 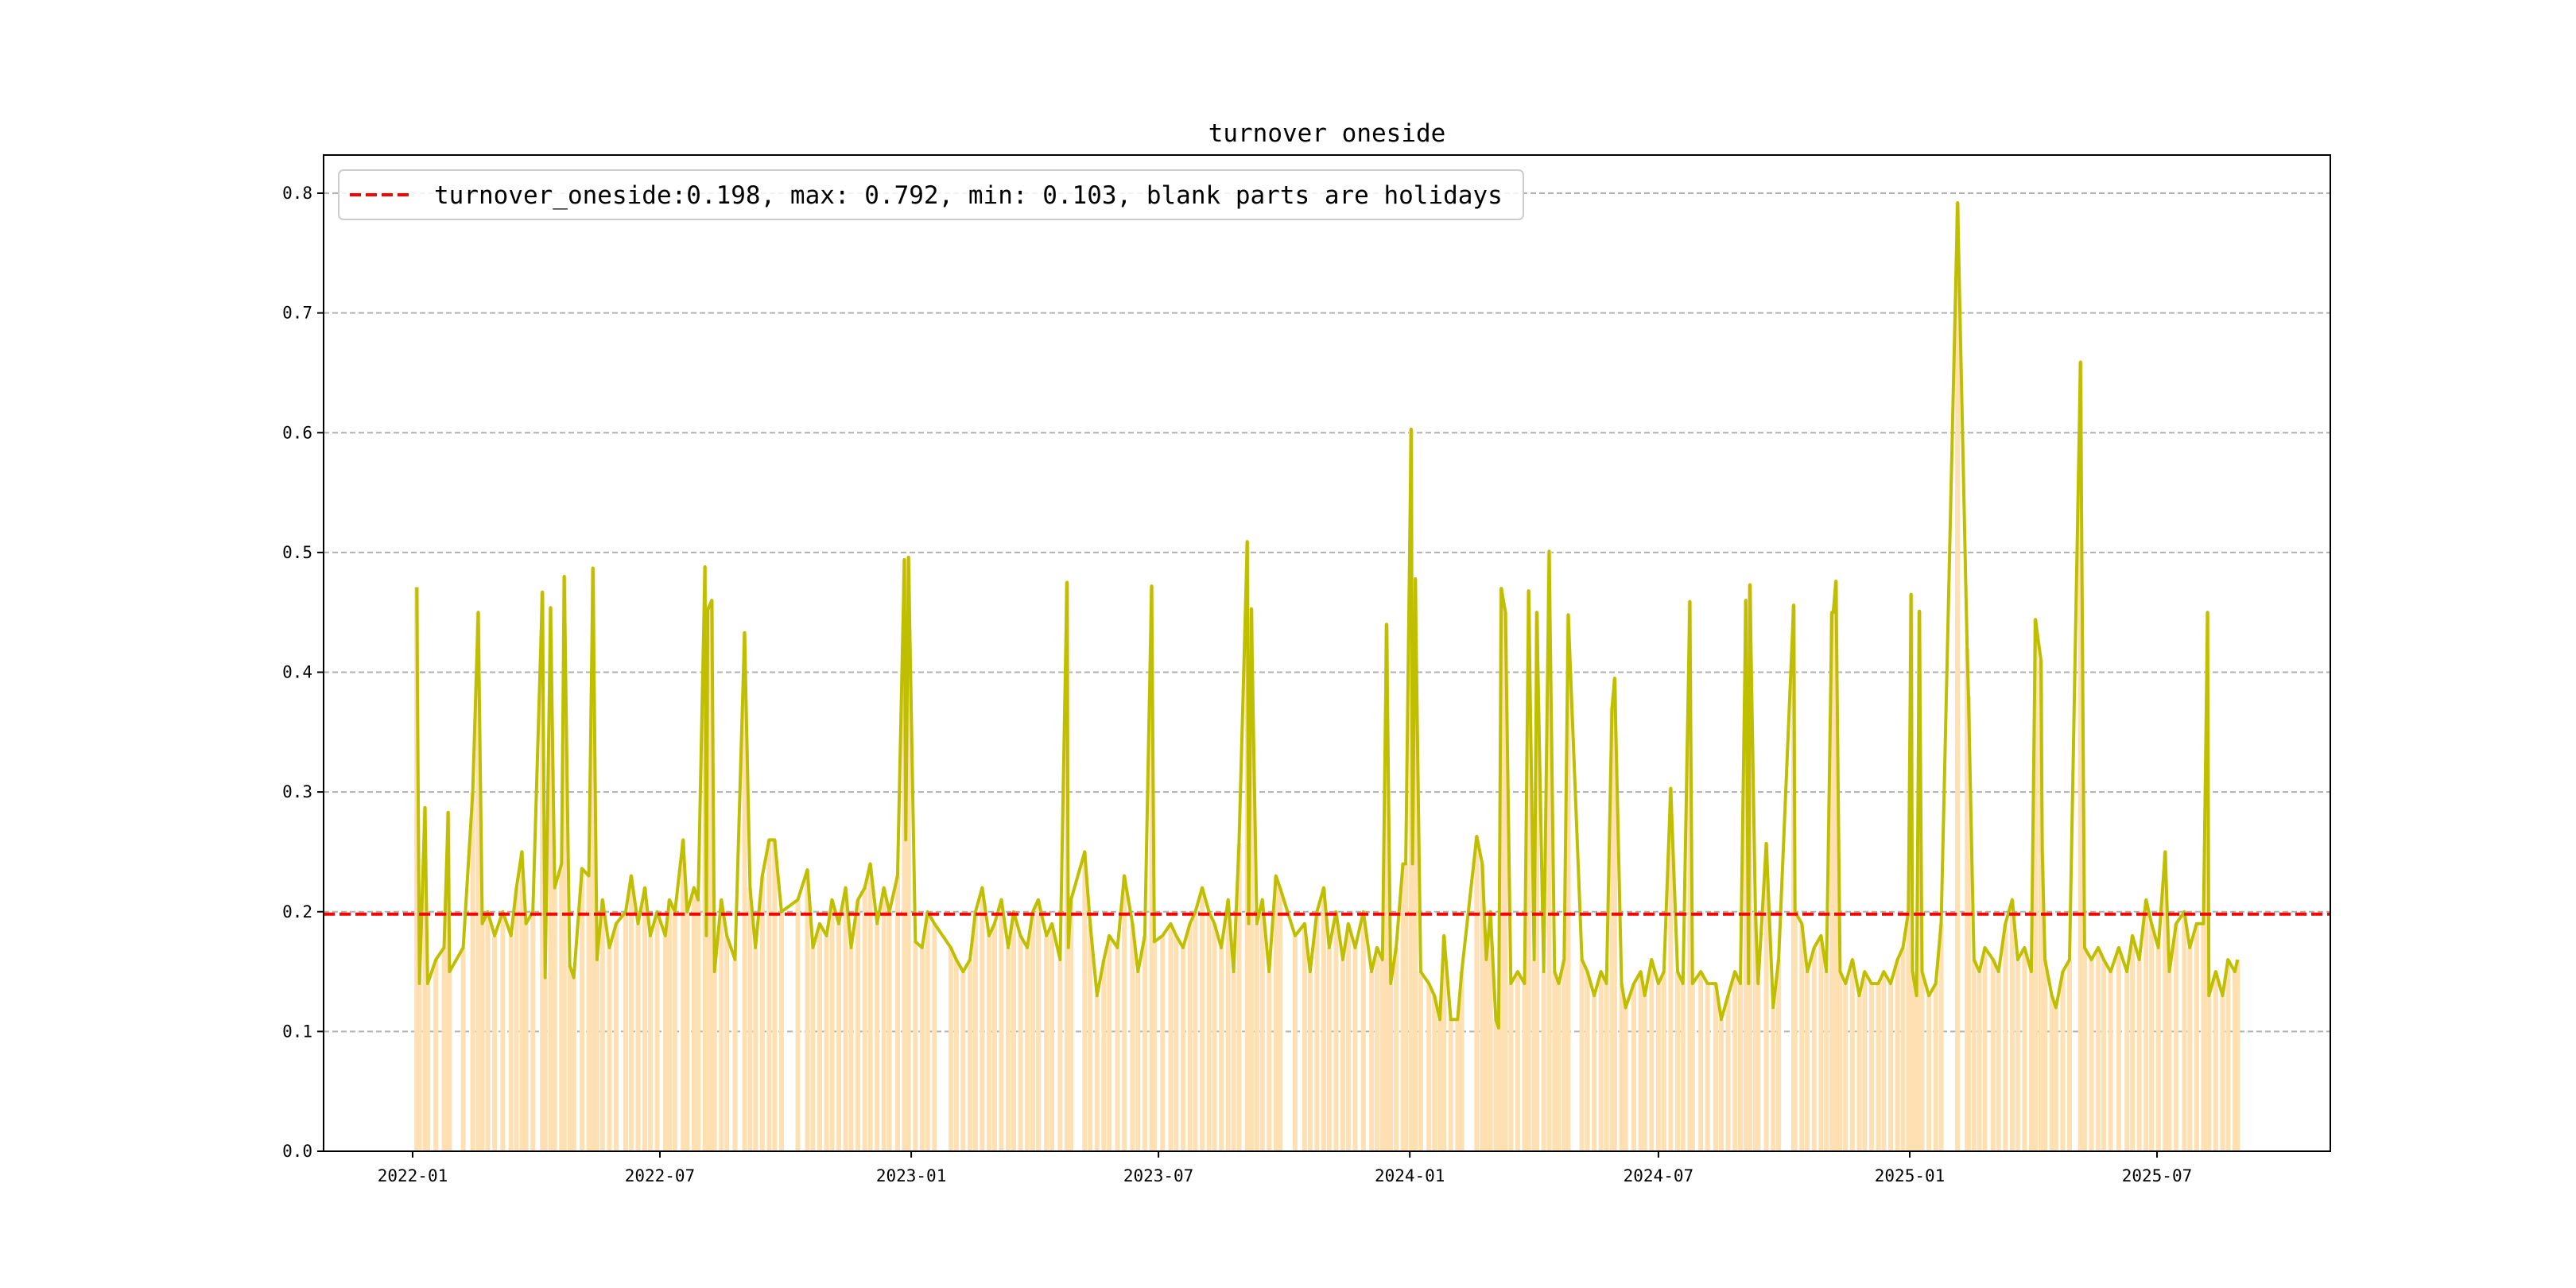 I want to click on y-axis: 0.0 0.1 0.2 0.3 0.4 0.5 0.6 0.7 0.8, so click(x=303, y=672).